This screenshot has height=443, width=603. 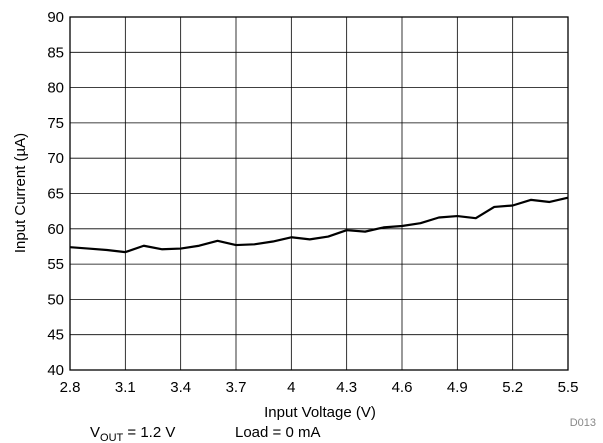 I want to click on x-tick-label: 3.4, so click(x=180, y=387).